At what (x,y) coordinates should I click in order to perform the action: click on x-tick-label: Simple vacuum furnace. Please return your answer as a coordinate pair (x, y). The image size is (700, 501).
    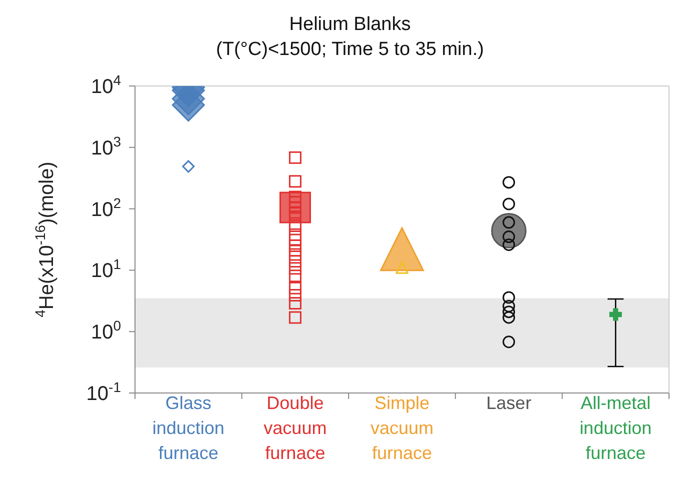
    Looking at the image, I should click on (402, 428).